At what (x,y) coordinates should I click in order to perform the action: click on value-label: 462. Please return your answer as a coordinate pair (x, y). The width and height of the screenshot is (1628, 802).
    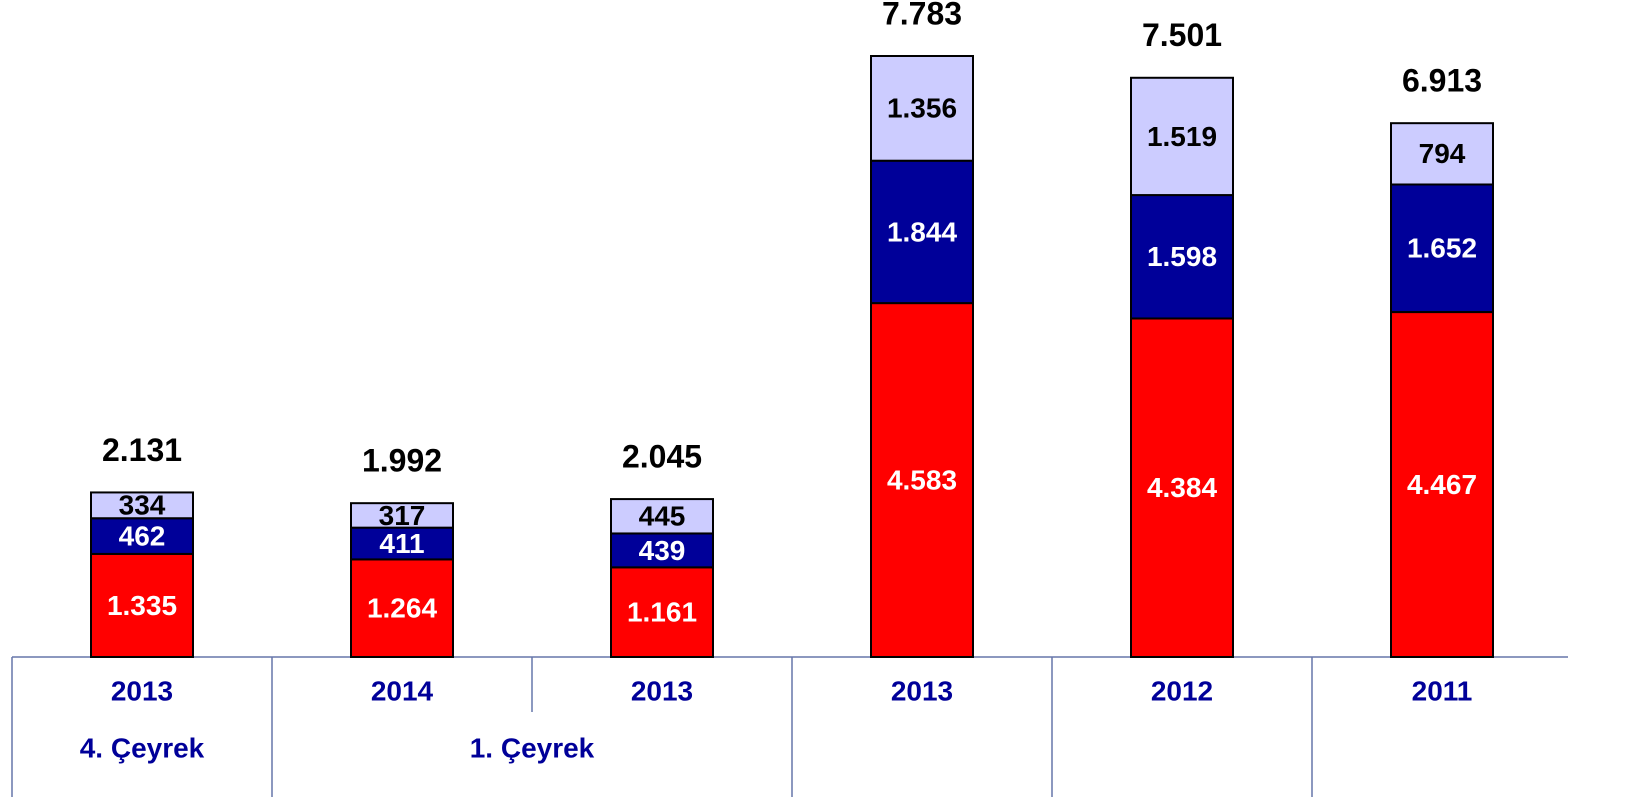
    Looking at the image, I should click on (142, 535).